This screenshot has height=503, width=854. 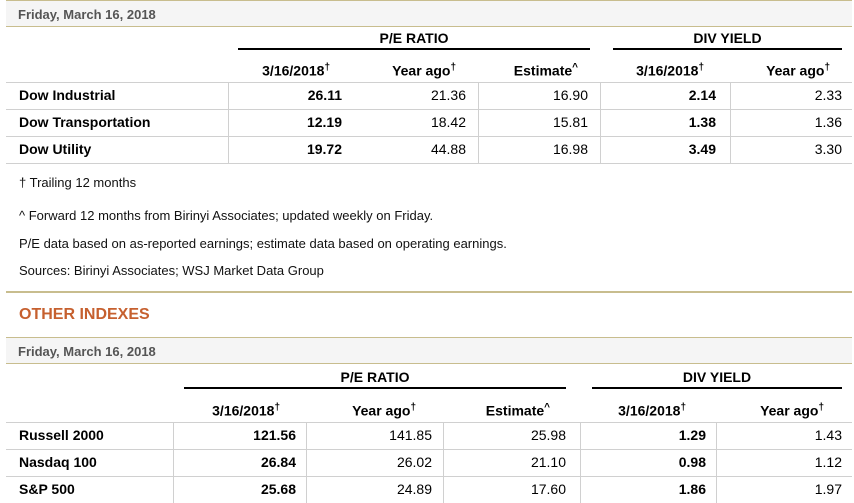 What do you see at coordinates (448, 149) in the screenshot?
I see `pe-yearago-value: 44.88` at bounding box center [448, 149].